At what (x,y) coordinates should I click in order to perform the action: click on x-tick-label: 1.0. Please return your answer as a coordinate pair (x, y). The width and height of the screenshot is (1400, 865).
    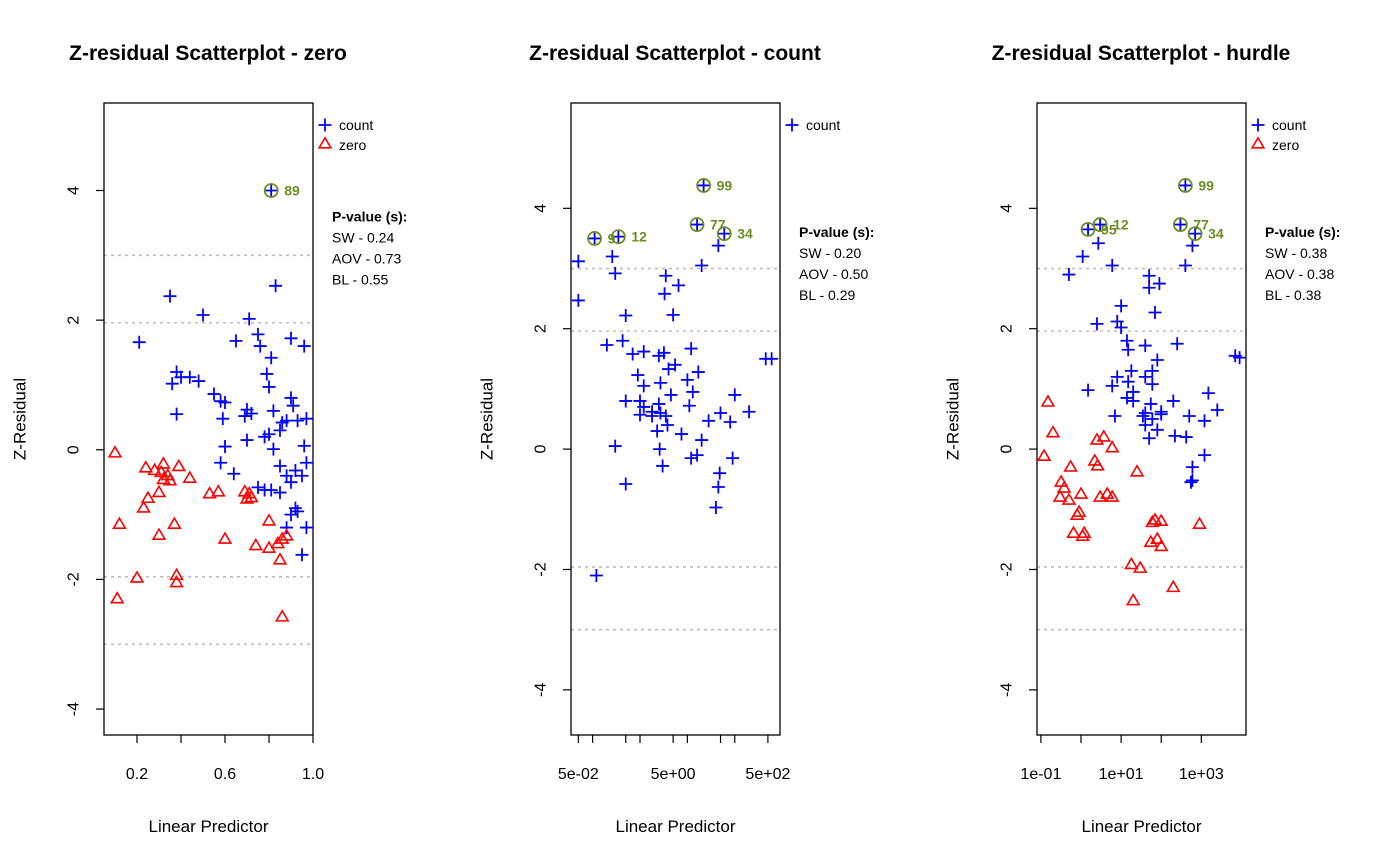
    Looking at the image, I should click on (313, 774).